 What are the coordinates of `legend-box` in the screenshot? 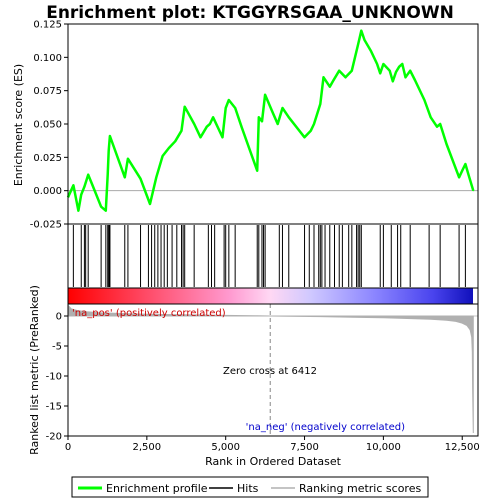 It's located at (250, 487).